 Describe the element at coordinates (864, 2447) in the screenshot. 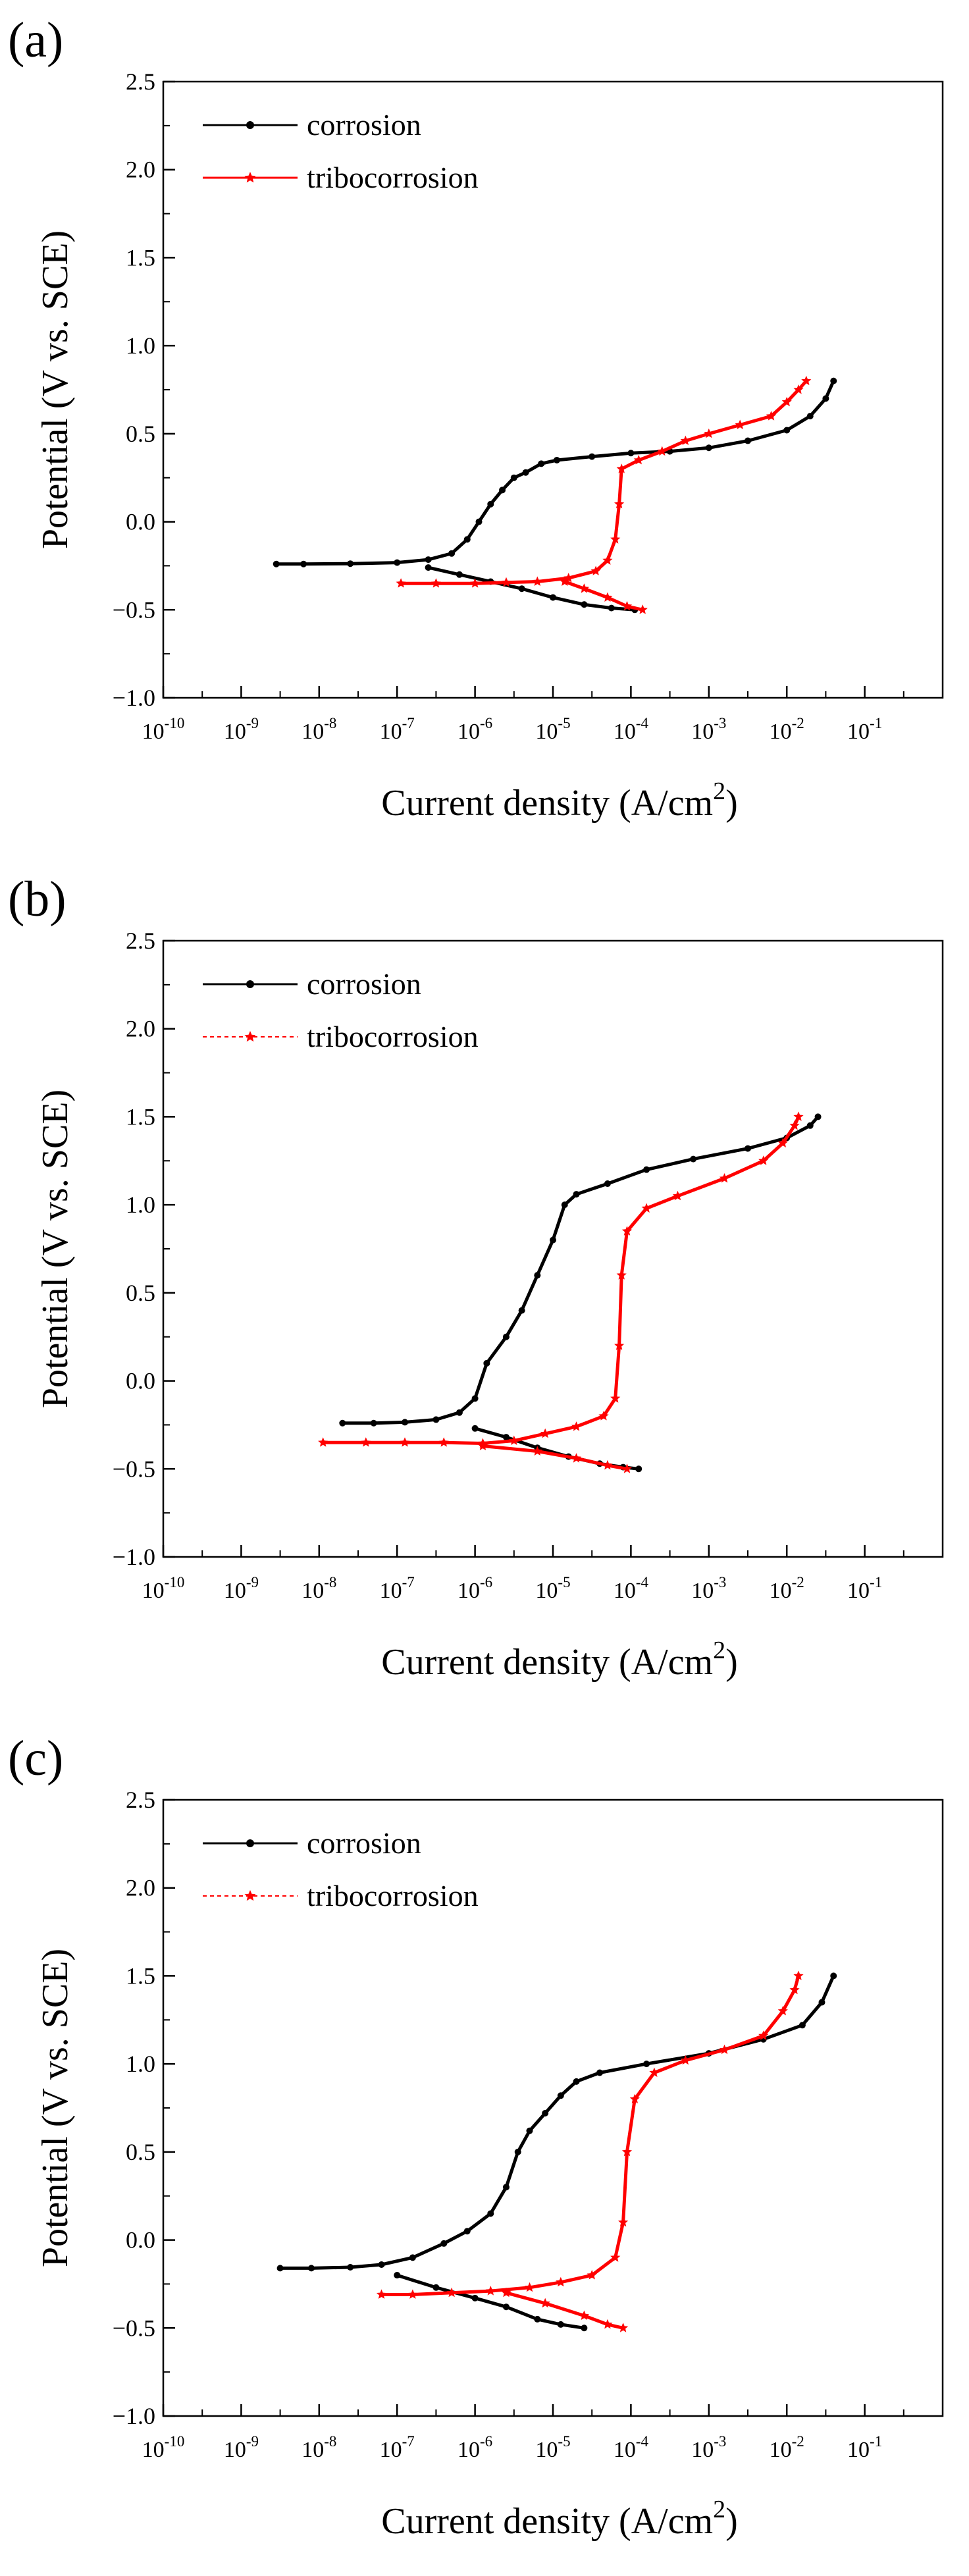

I see `x-tick-label: 10⁻¹` at that location.